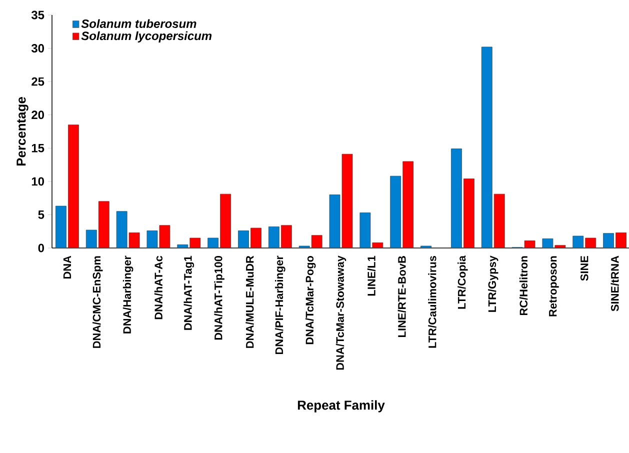  Describe the element at coordinates (22, 131) in the screenshot. I see `y-axis-title: Percentage` at that location.